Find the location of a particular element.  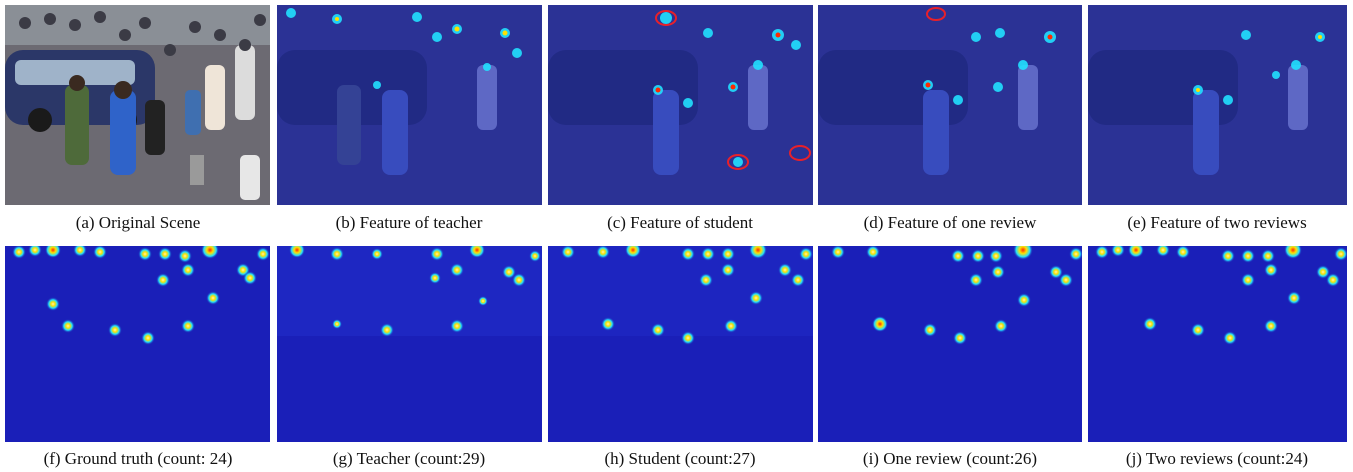

caption-feature-one-review: (d) Feature of one review is located at coordinates (950, 222).